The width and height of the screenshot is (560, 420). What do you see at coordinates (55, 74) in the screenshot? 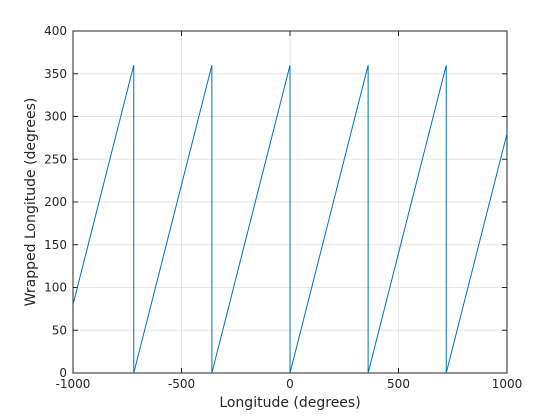
I see `y-tick-label: 350` at bounding box center [55, 74].